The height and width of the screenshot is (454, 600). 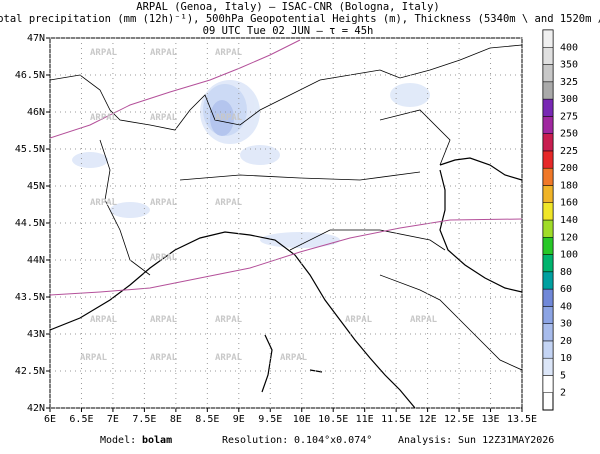 What do you see at coordinates (333, 419) in the screenshot?
I see `lon-label: 10.5E` at bounding box center [333, 419].